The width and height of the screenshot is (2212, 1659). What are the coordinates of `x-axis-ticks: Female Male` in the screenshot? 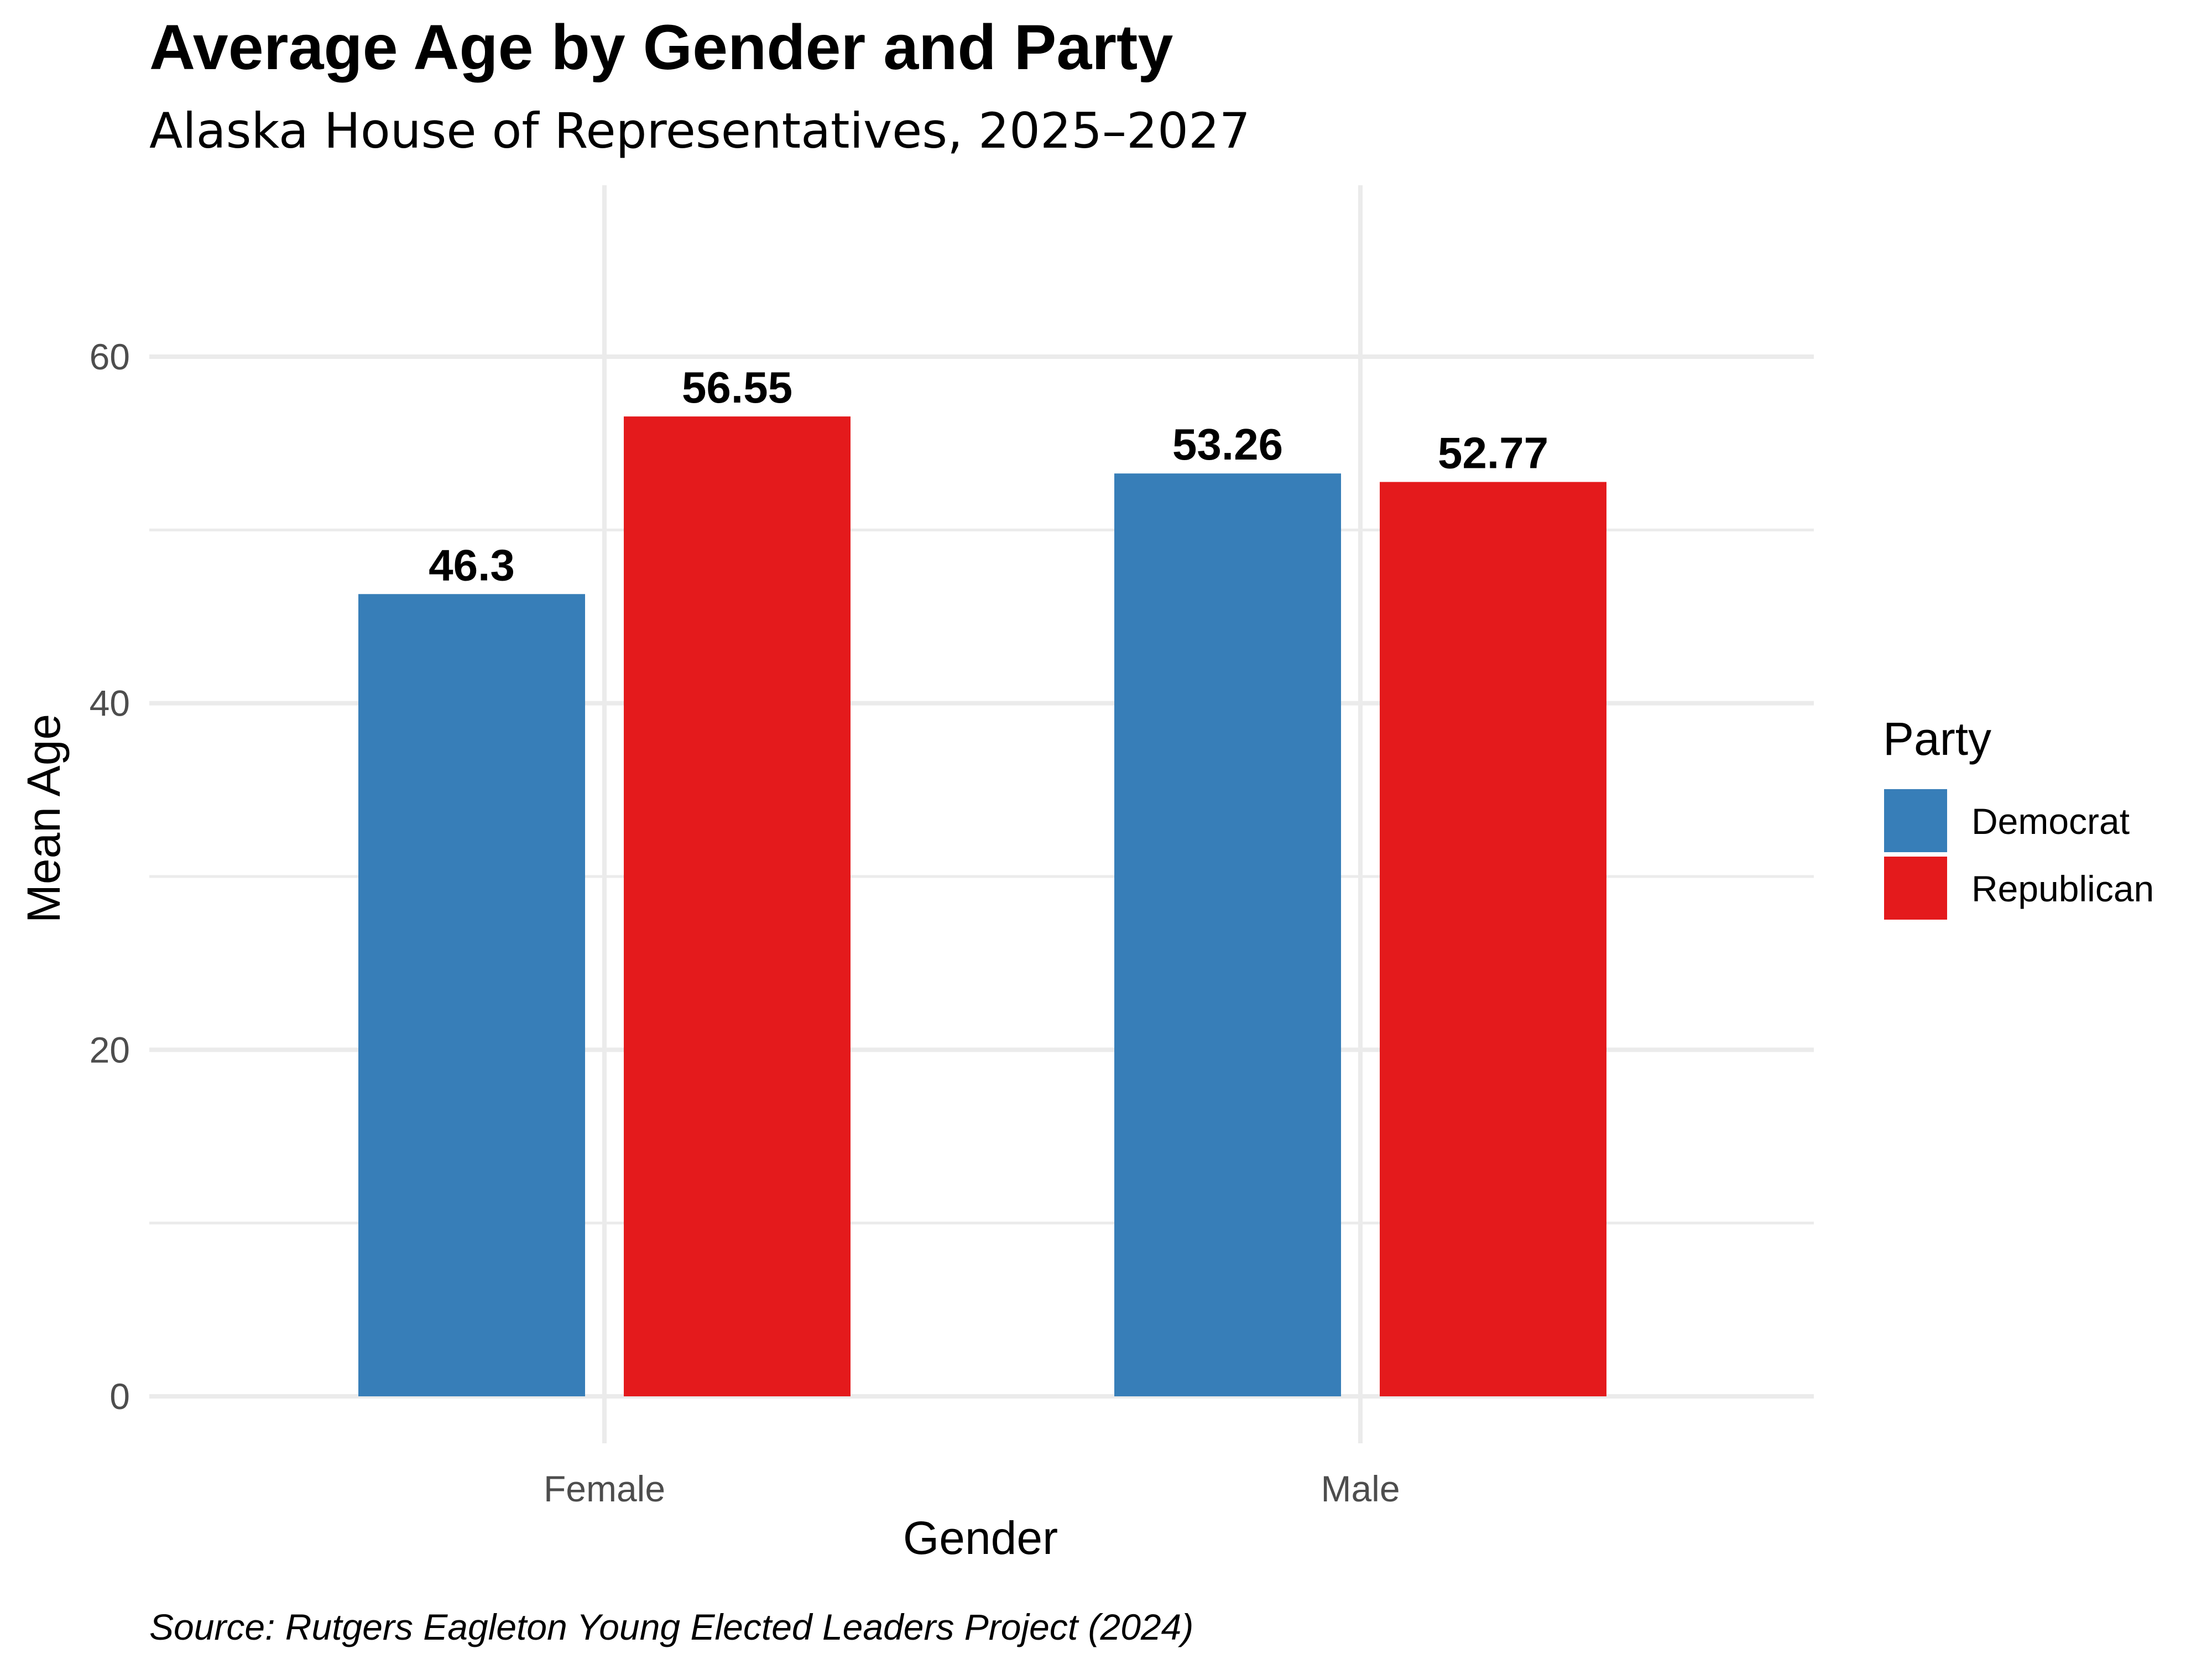 It's located at (972, 1489).